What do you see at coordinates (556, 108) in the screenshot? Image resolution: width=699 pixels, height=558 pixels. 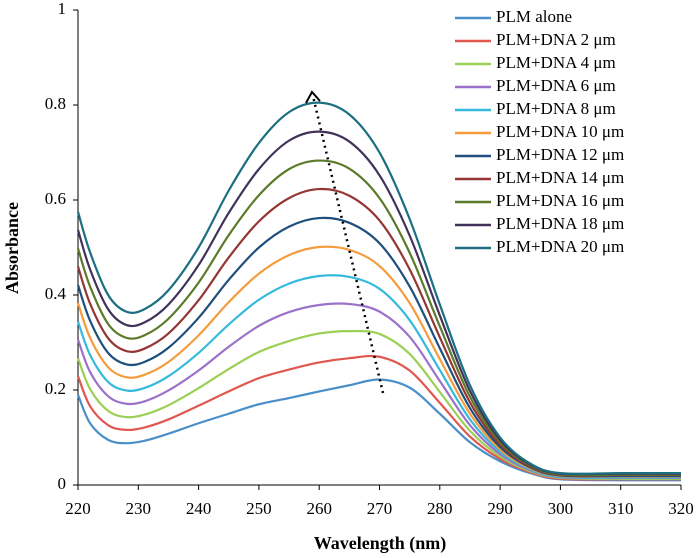 I see `legend-label: PLM+DNA 8 μm` at bounding box center [556, 108].